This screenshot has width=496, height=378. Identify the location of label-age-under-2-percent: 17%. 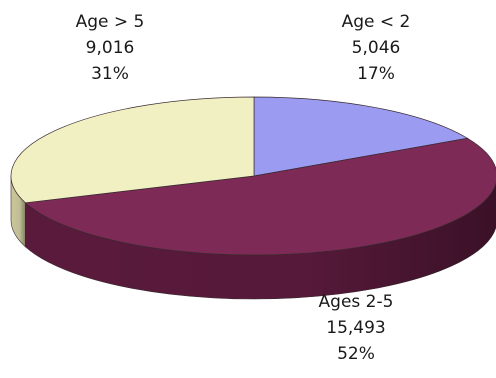
(376, 74).